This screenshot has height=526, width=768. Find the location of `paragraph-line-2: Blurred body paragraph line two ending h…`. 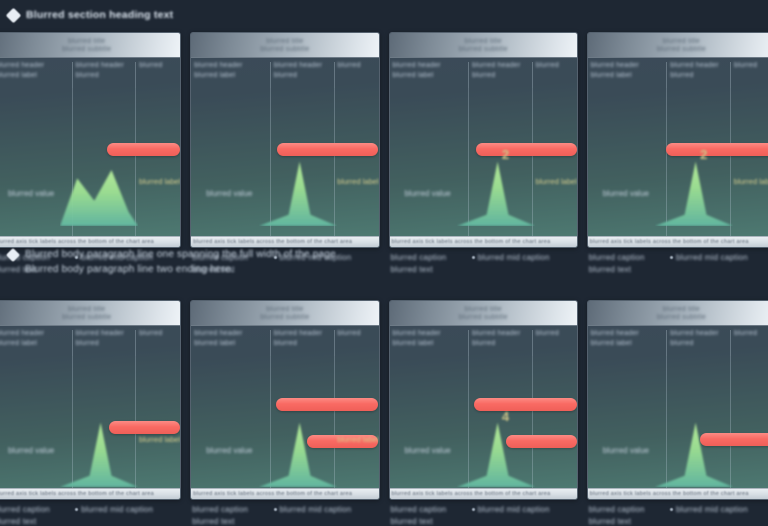

paragraph-line-2: Blurred body paragraph line two ending h… is located at coordinates (129, 269).